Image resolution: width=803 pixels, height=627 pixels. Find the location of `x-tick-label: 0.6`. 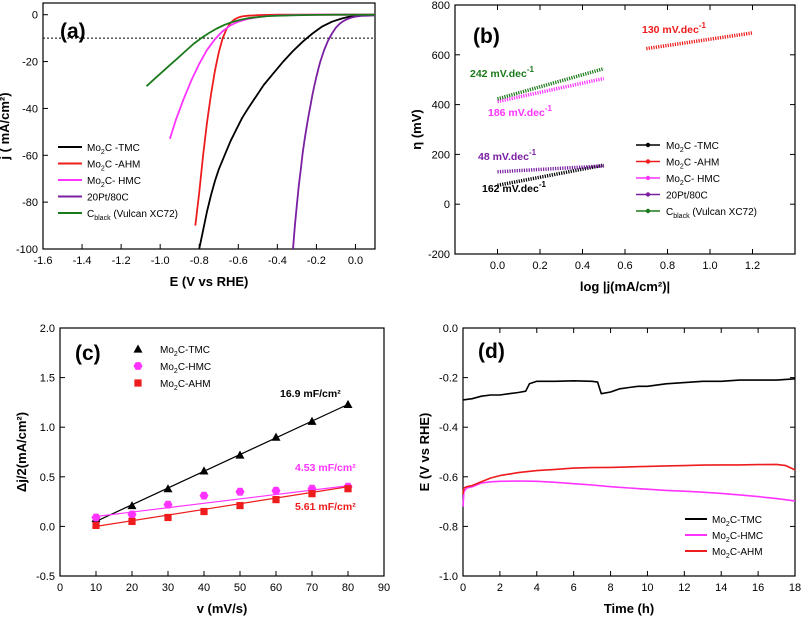

x-tick-label: 0.6 is located at coordinates (624, 266).